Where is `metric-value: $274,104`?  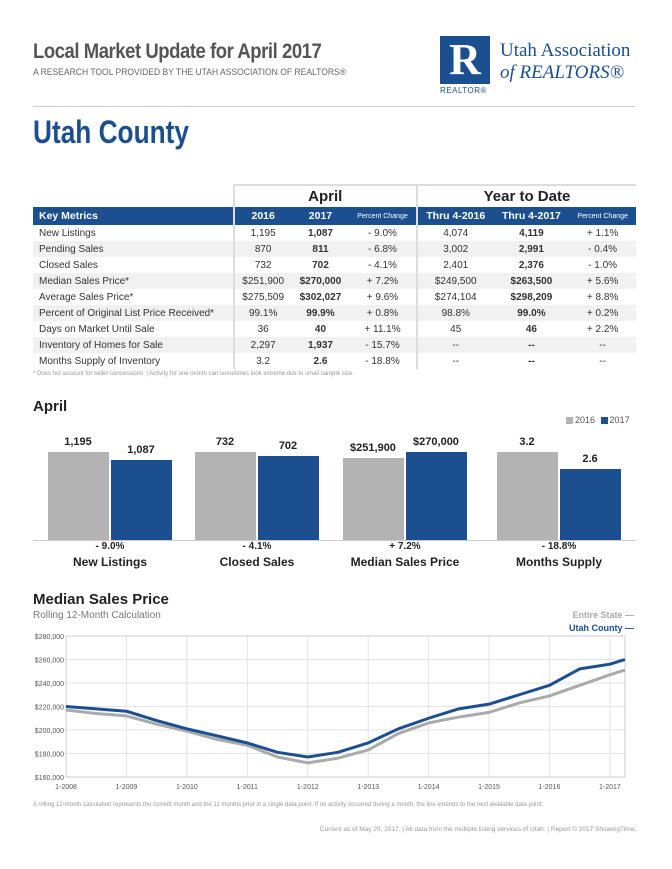
metric-value: $274,104 is located at coordinates (454, 297).